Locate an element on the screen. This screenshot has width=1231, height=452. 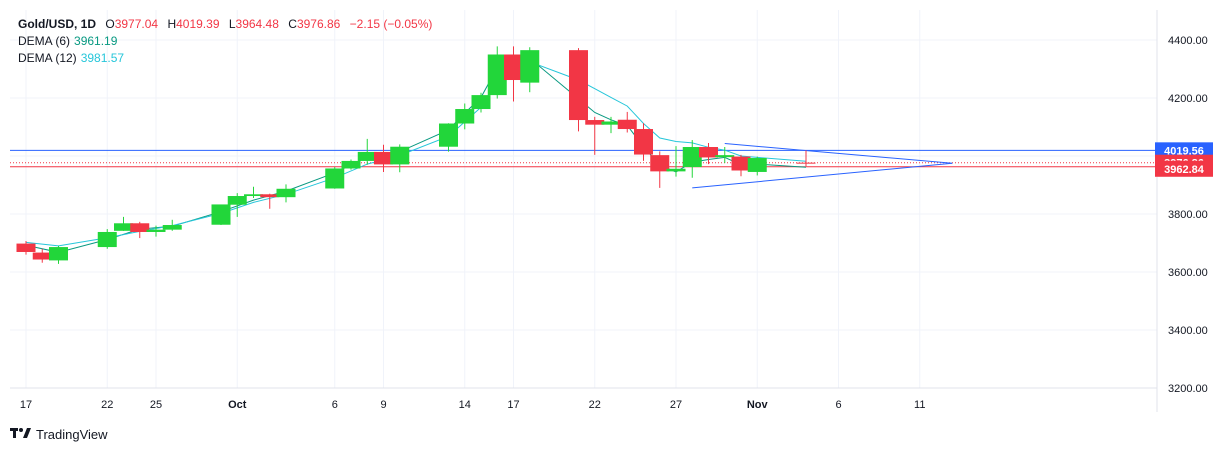
time-axis: 17 22 25 Oct 6 9 14 17 22 27 Nov 6 11 is located at coordinates (473, 405).